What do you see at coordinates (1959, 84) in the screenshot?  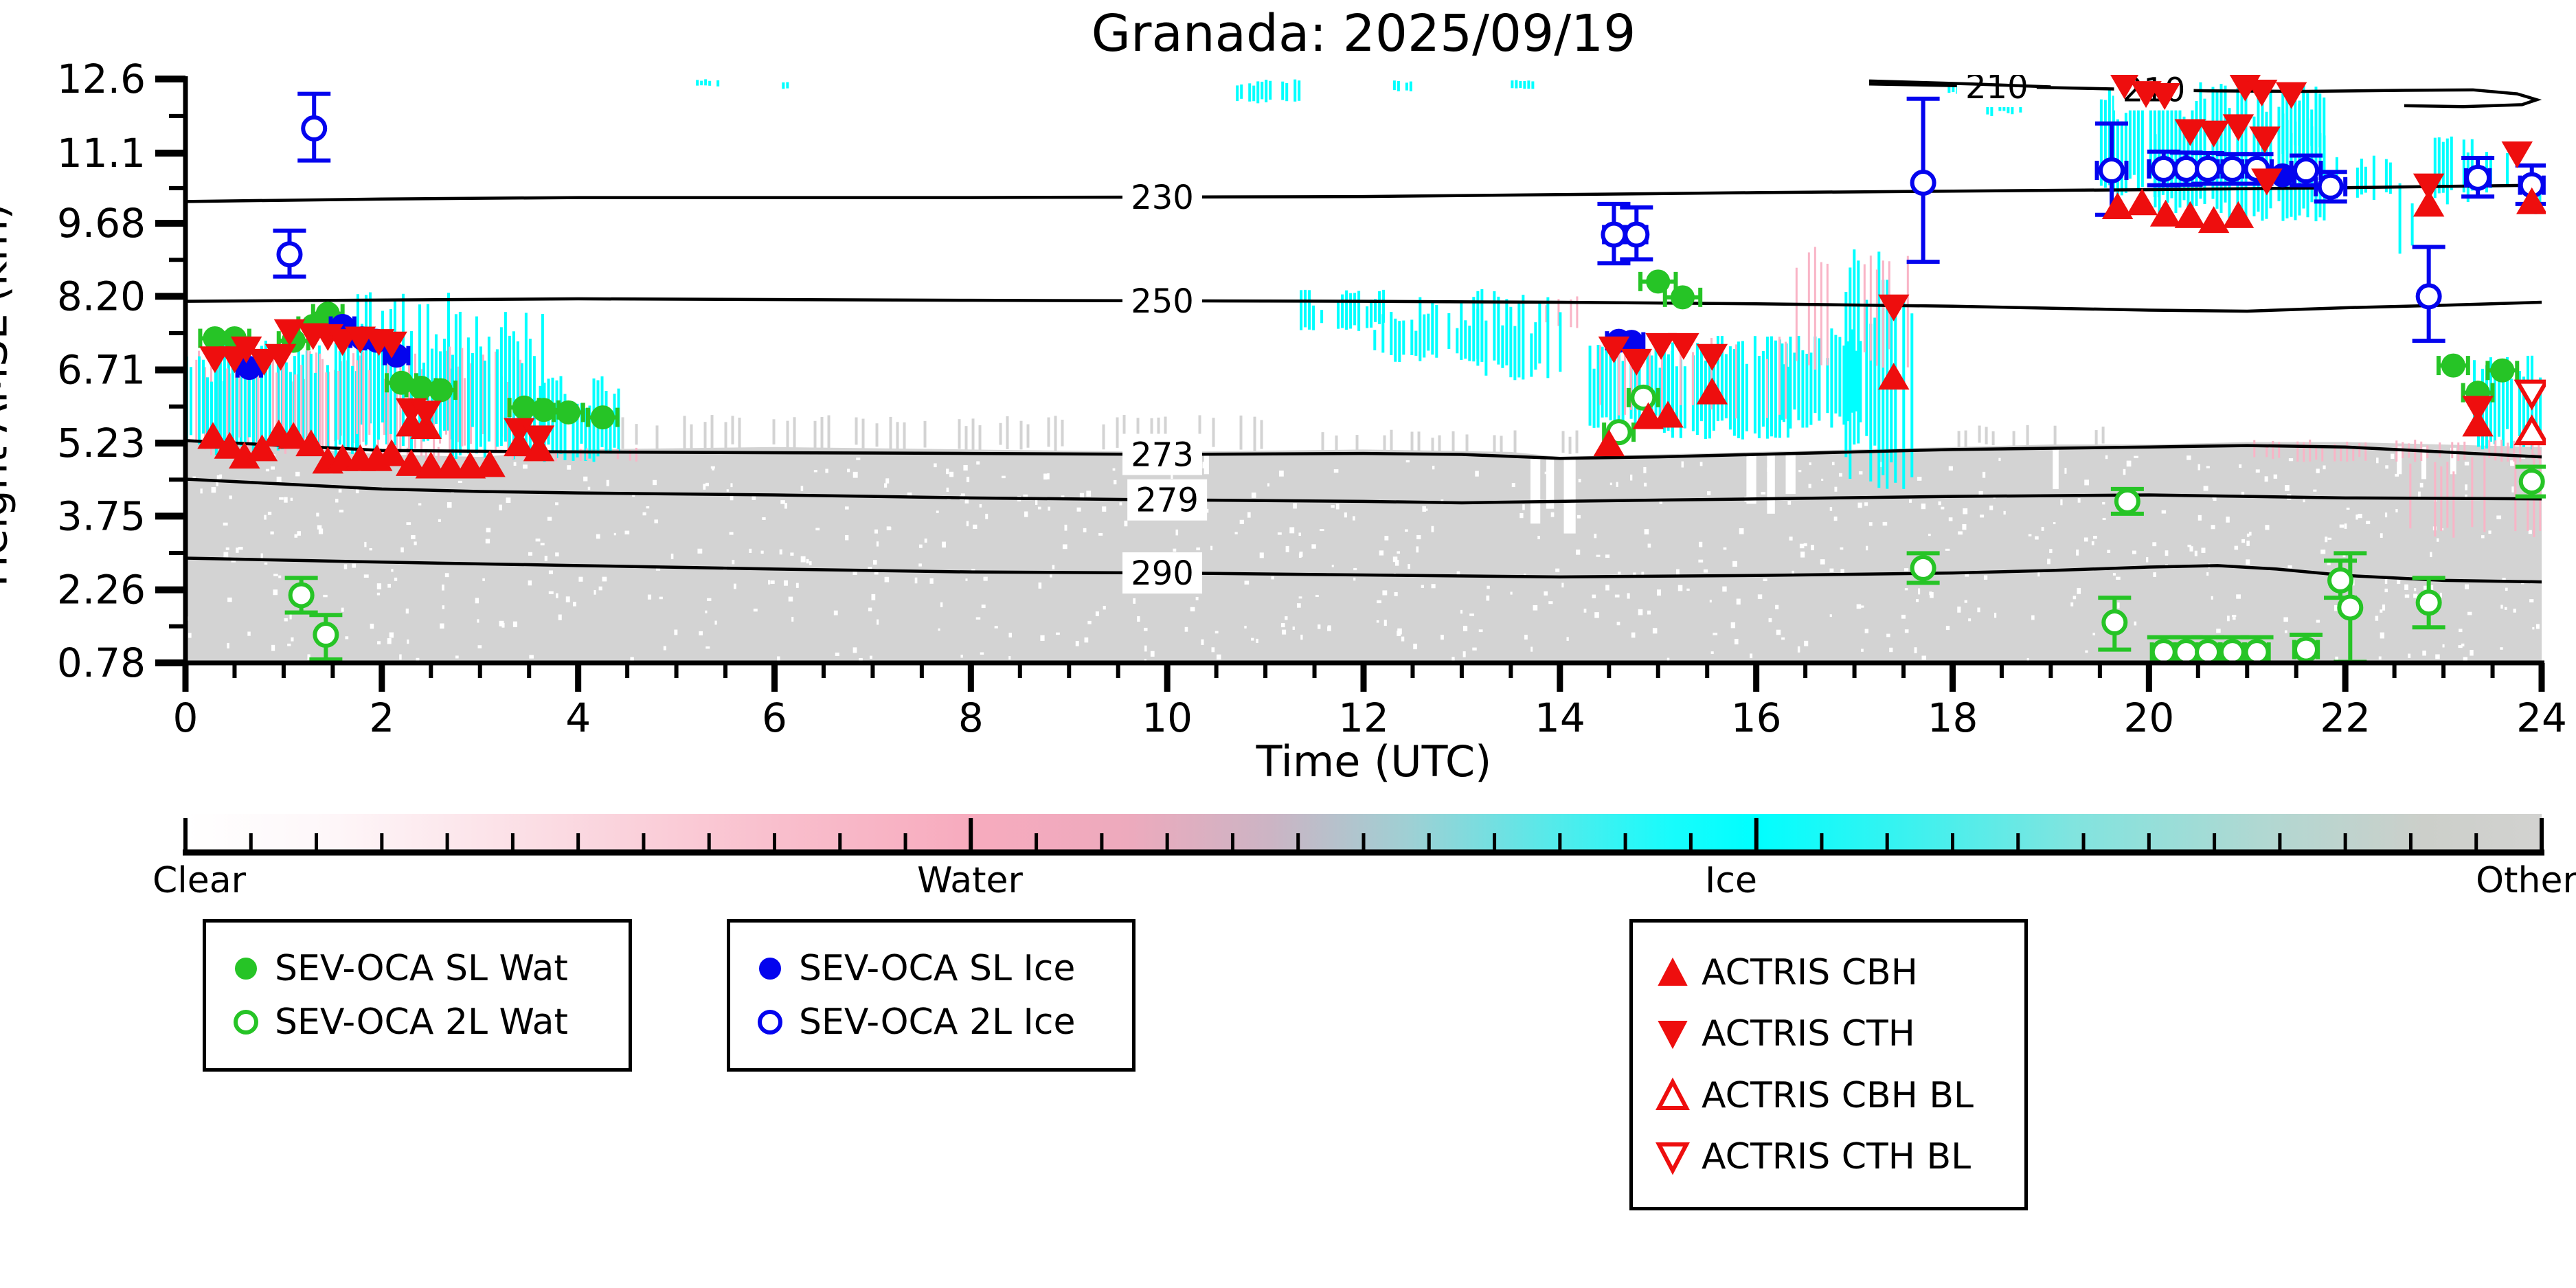 I see `isotherm-aux` at bounding box center [1959, 84].